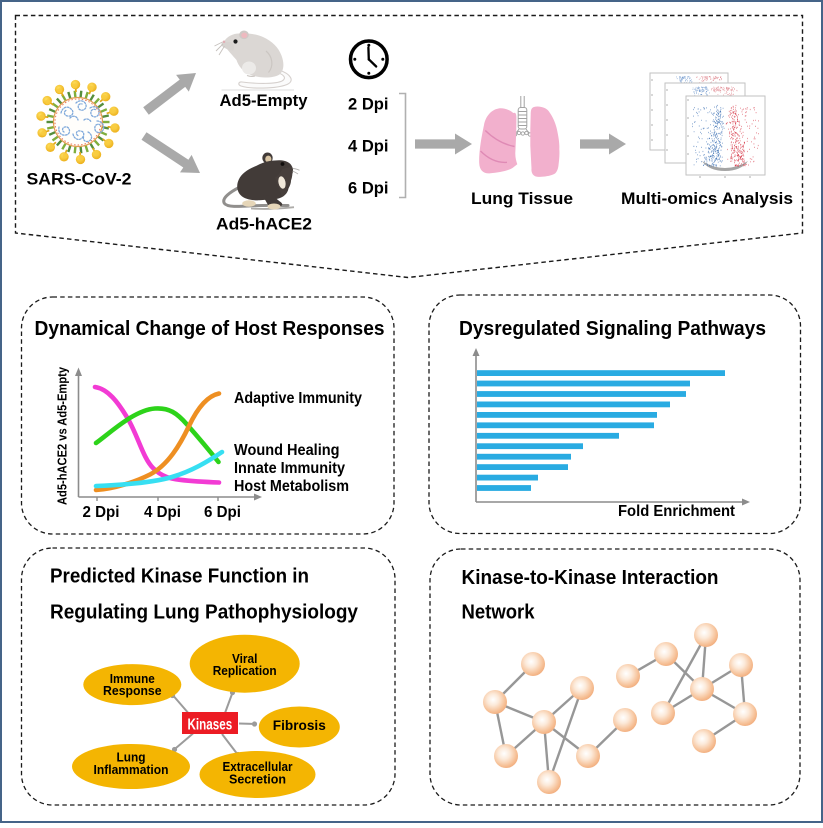 Image resolution: width=823 pixels, height=828 pixels. What do you see at coordinates (299, 725) in the screenshot?
I see `svg-text: Fibrosis` at bounding box center [299, 725].